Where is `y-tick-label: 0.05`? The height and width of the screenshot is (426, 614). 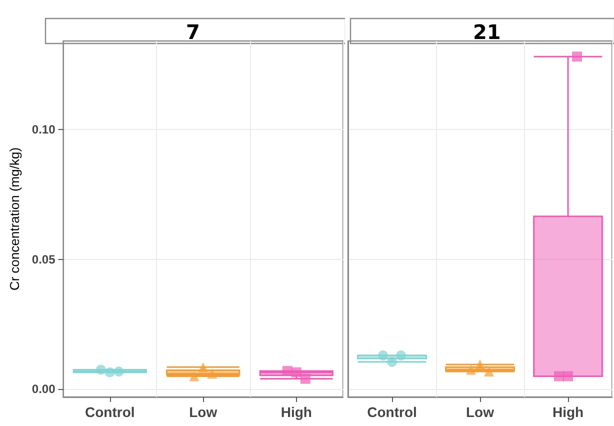 y-tick-label: 0.05 is located at coordinates (44, 259).